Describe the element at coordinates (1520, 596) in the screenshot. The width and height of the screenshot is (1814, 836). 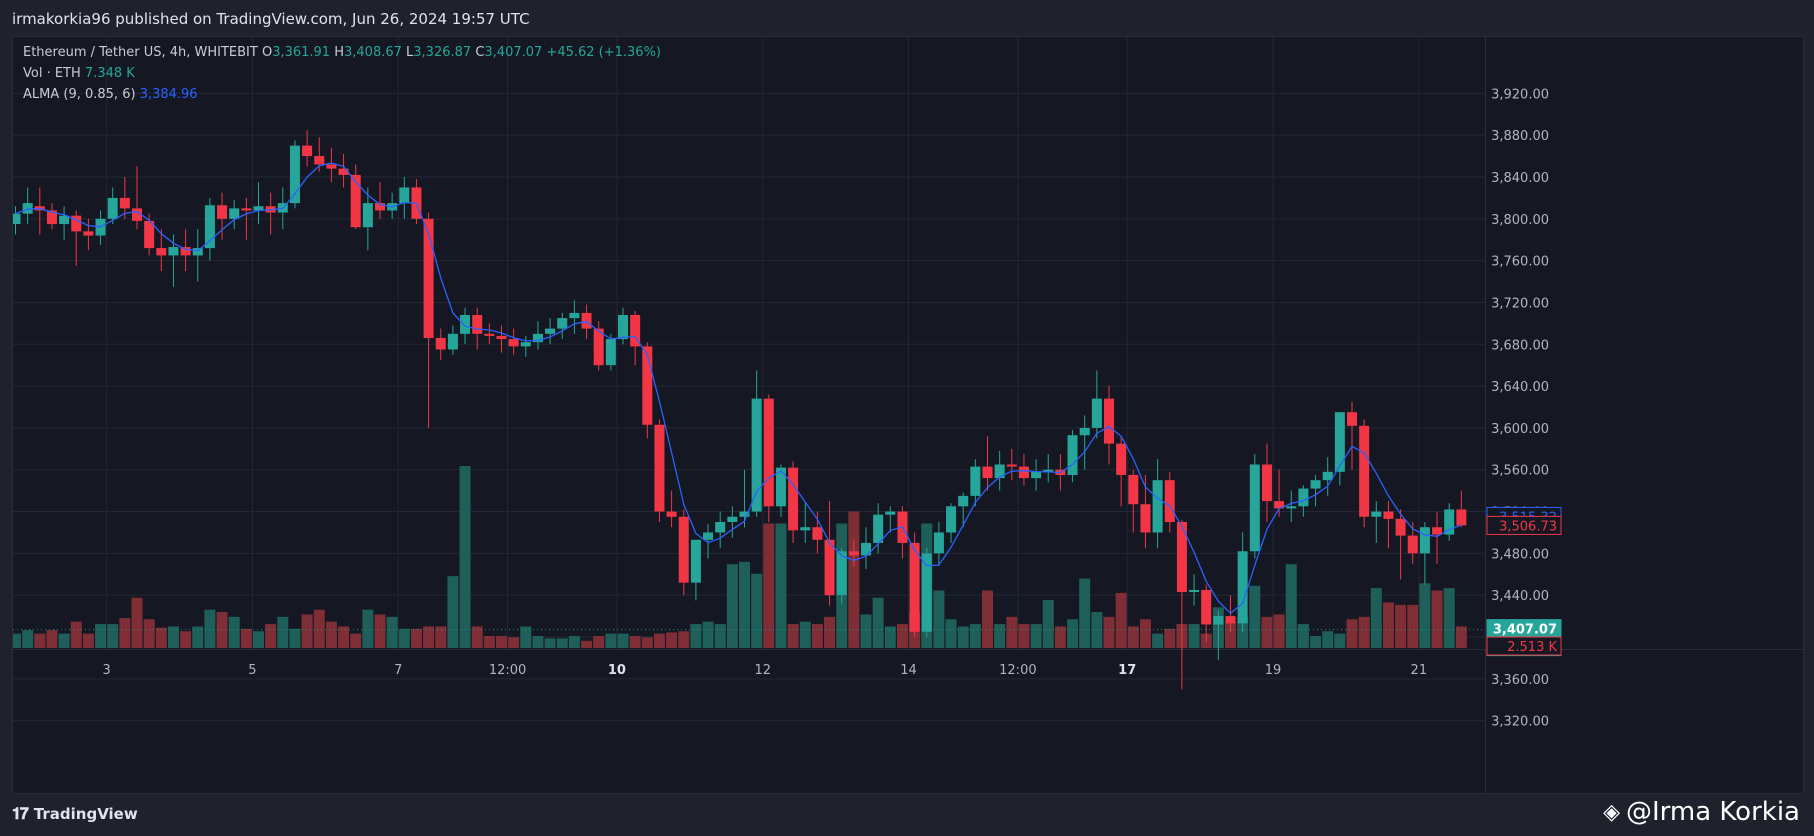
I see `y-tick-label: 3,440.00` at that location.